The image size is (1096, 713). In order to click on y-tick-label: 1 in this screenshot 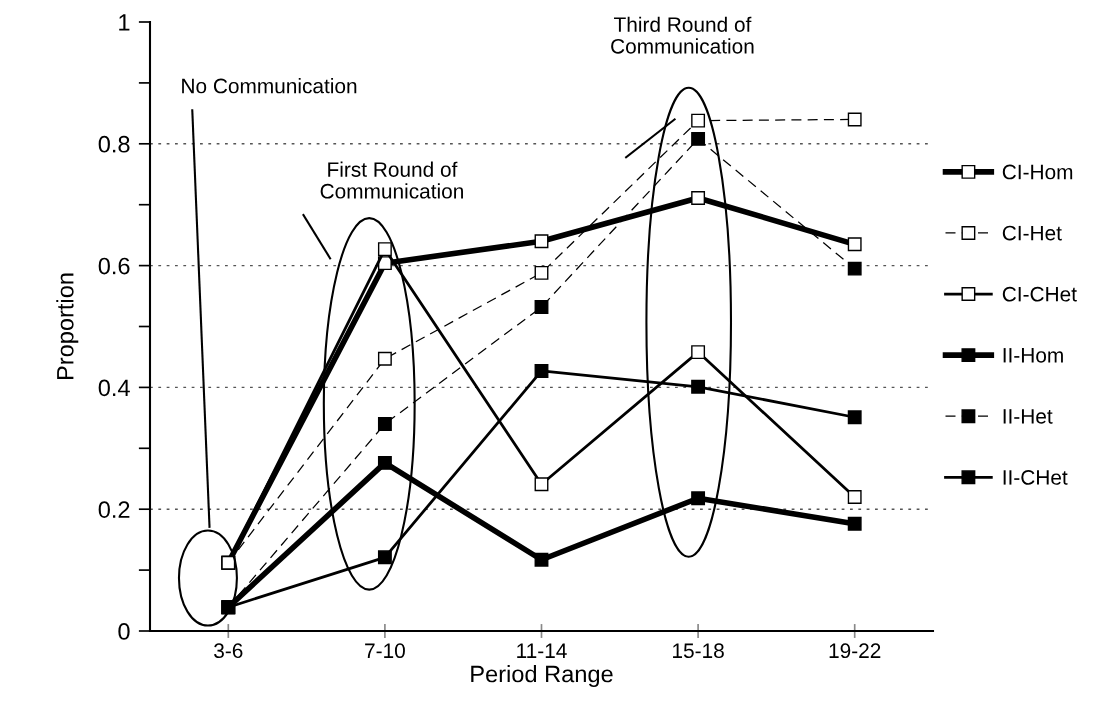, I will do `click(124, 22)`.